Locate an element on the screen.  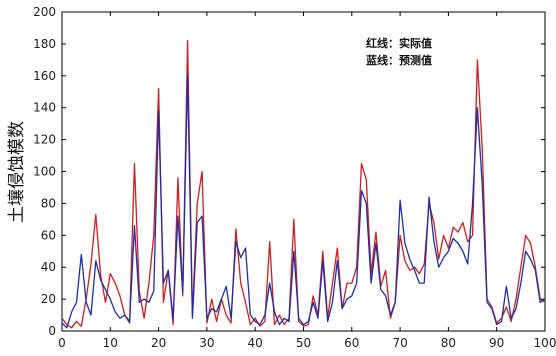
x-tick-label: 10 is located at coordinates (110, 343).